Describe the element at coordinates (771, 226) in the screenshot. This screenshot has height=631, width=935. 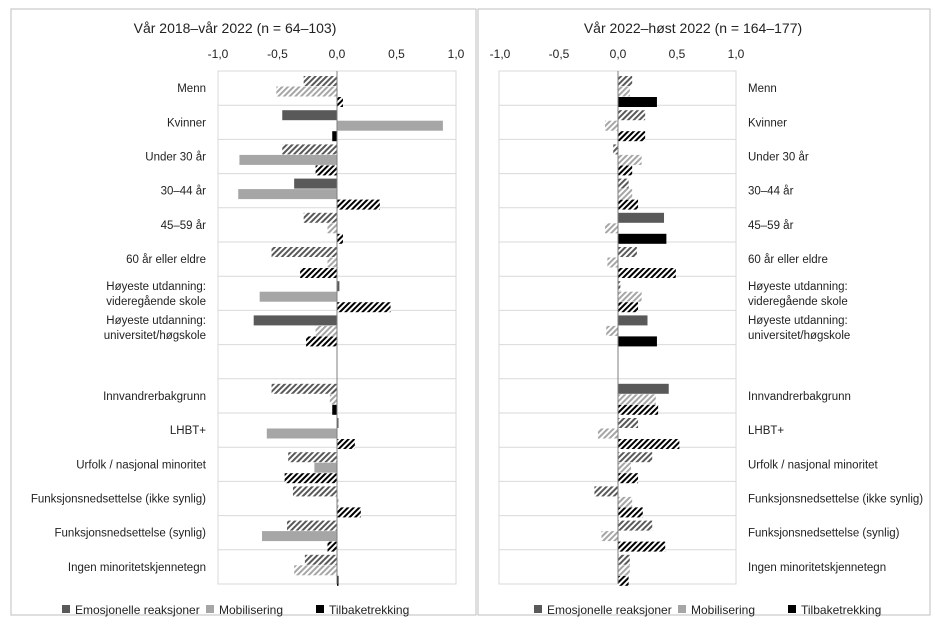
I see `right-category-label: 45–59 år` at that location.